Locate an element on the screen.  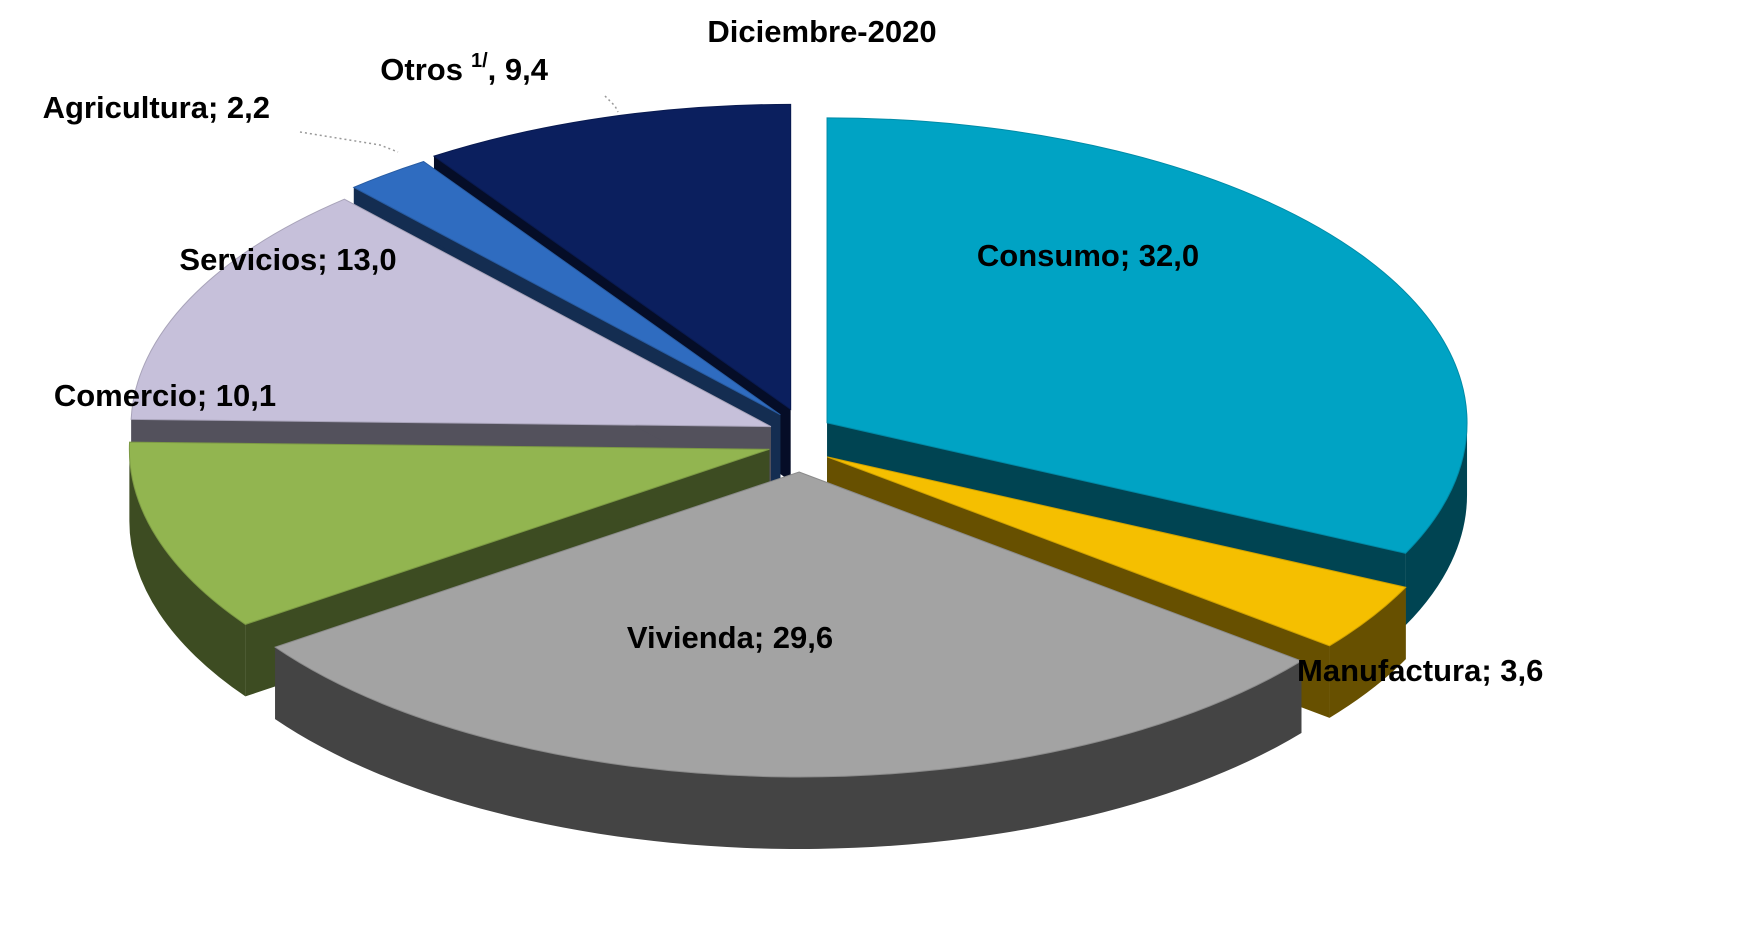
data-label: Manufactura; 3,6 is located at coordinates (1420, 670).